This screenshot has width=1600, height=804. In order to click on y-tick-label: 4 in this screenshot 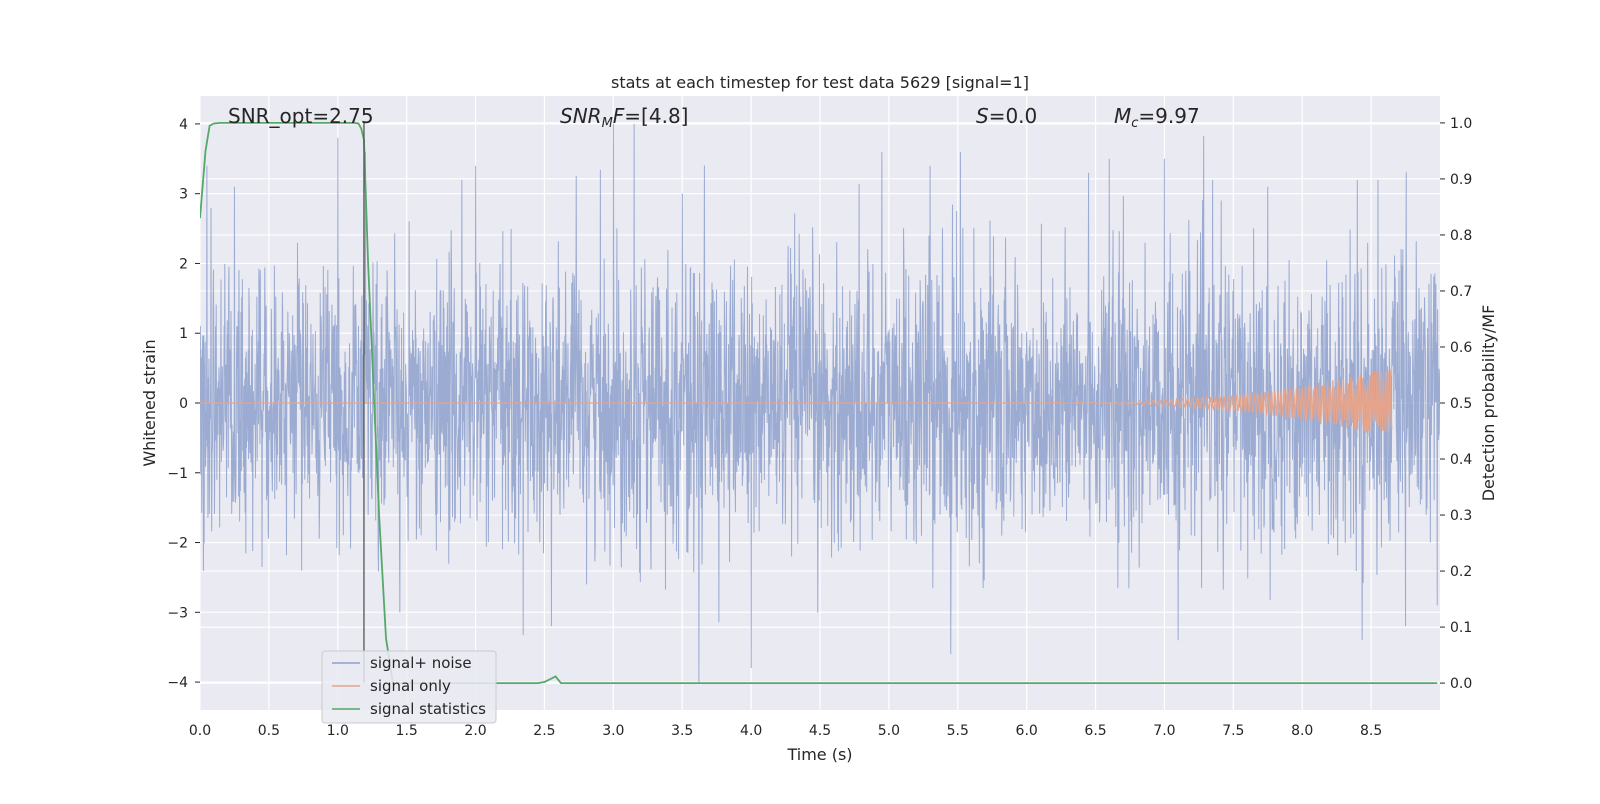, I will do `click(183, 125)`.